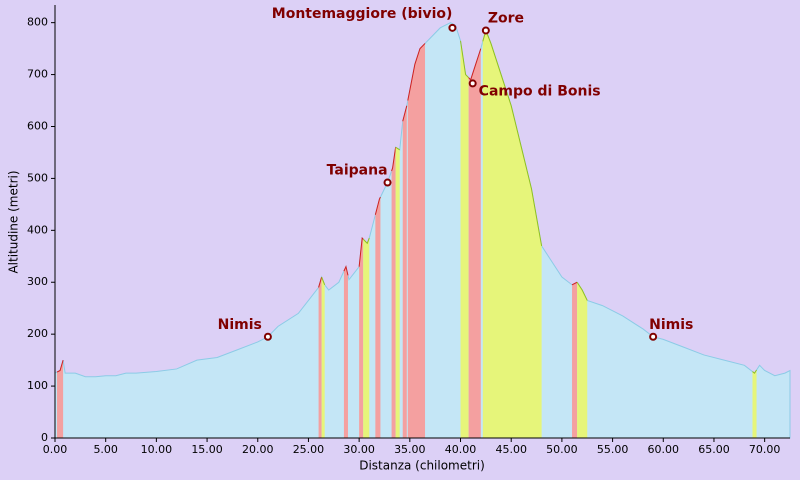  Describe the element at coordinates (359, 449) in the screenshot. I see `x-tick-label: 30.00` at that location.